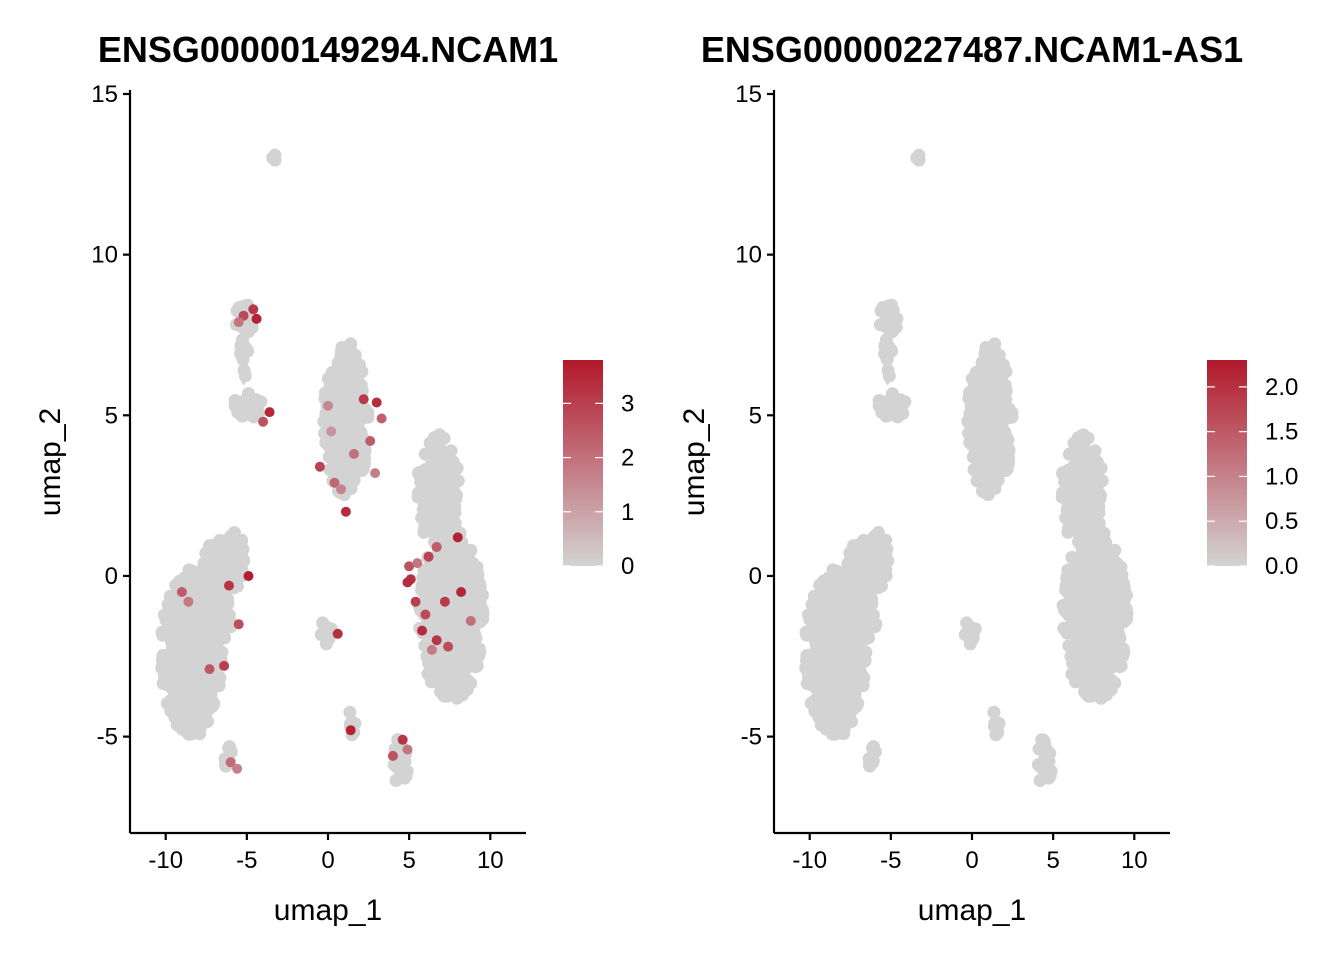  What do you see at coordinates (328, 49) in the screenshot?
I see `panel-title: ENSG00000149294.NCAM1` at bounding box center [328, 49].